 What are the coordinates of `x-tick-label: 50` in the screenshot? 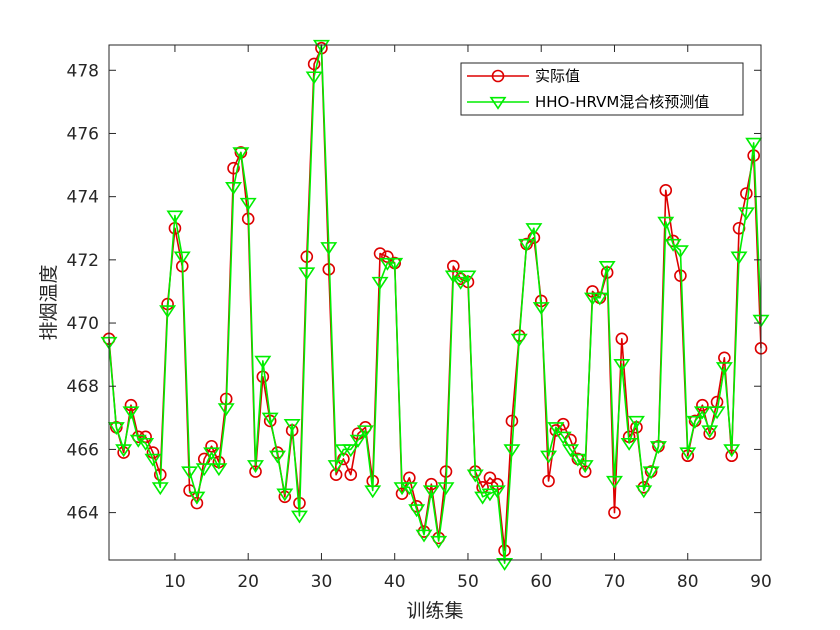 It's located at (468, 582).